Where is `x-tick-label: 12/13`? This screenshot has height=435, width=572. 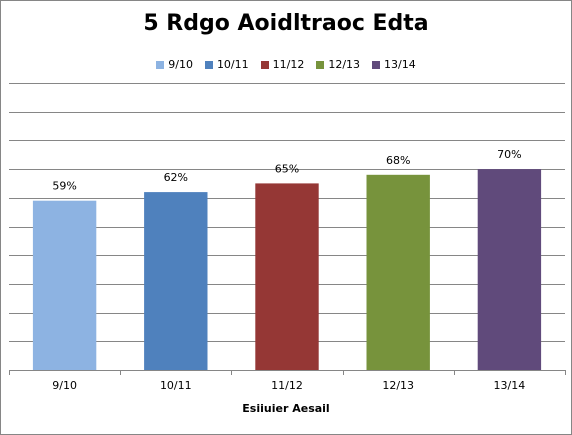
x-tick-label: 12/13 is located at coordinates (398, 385).